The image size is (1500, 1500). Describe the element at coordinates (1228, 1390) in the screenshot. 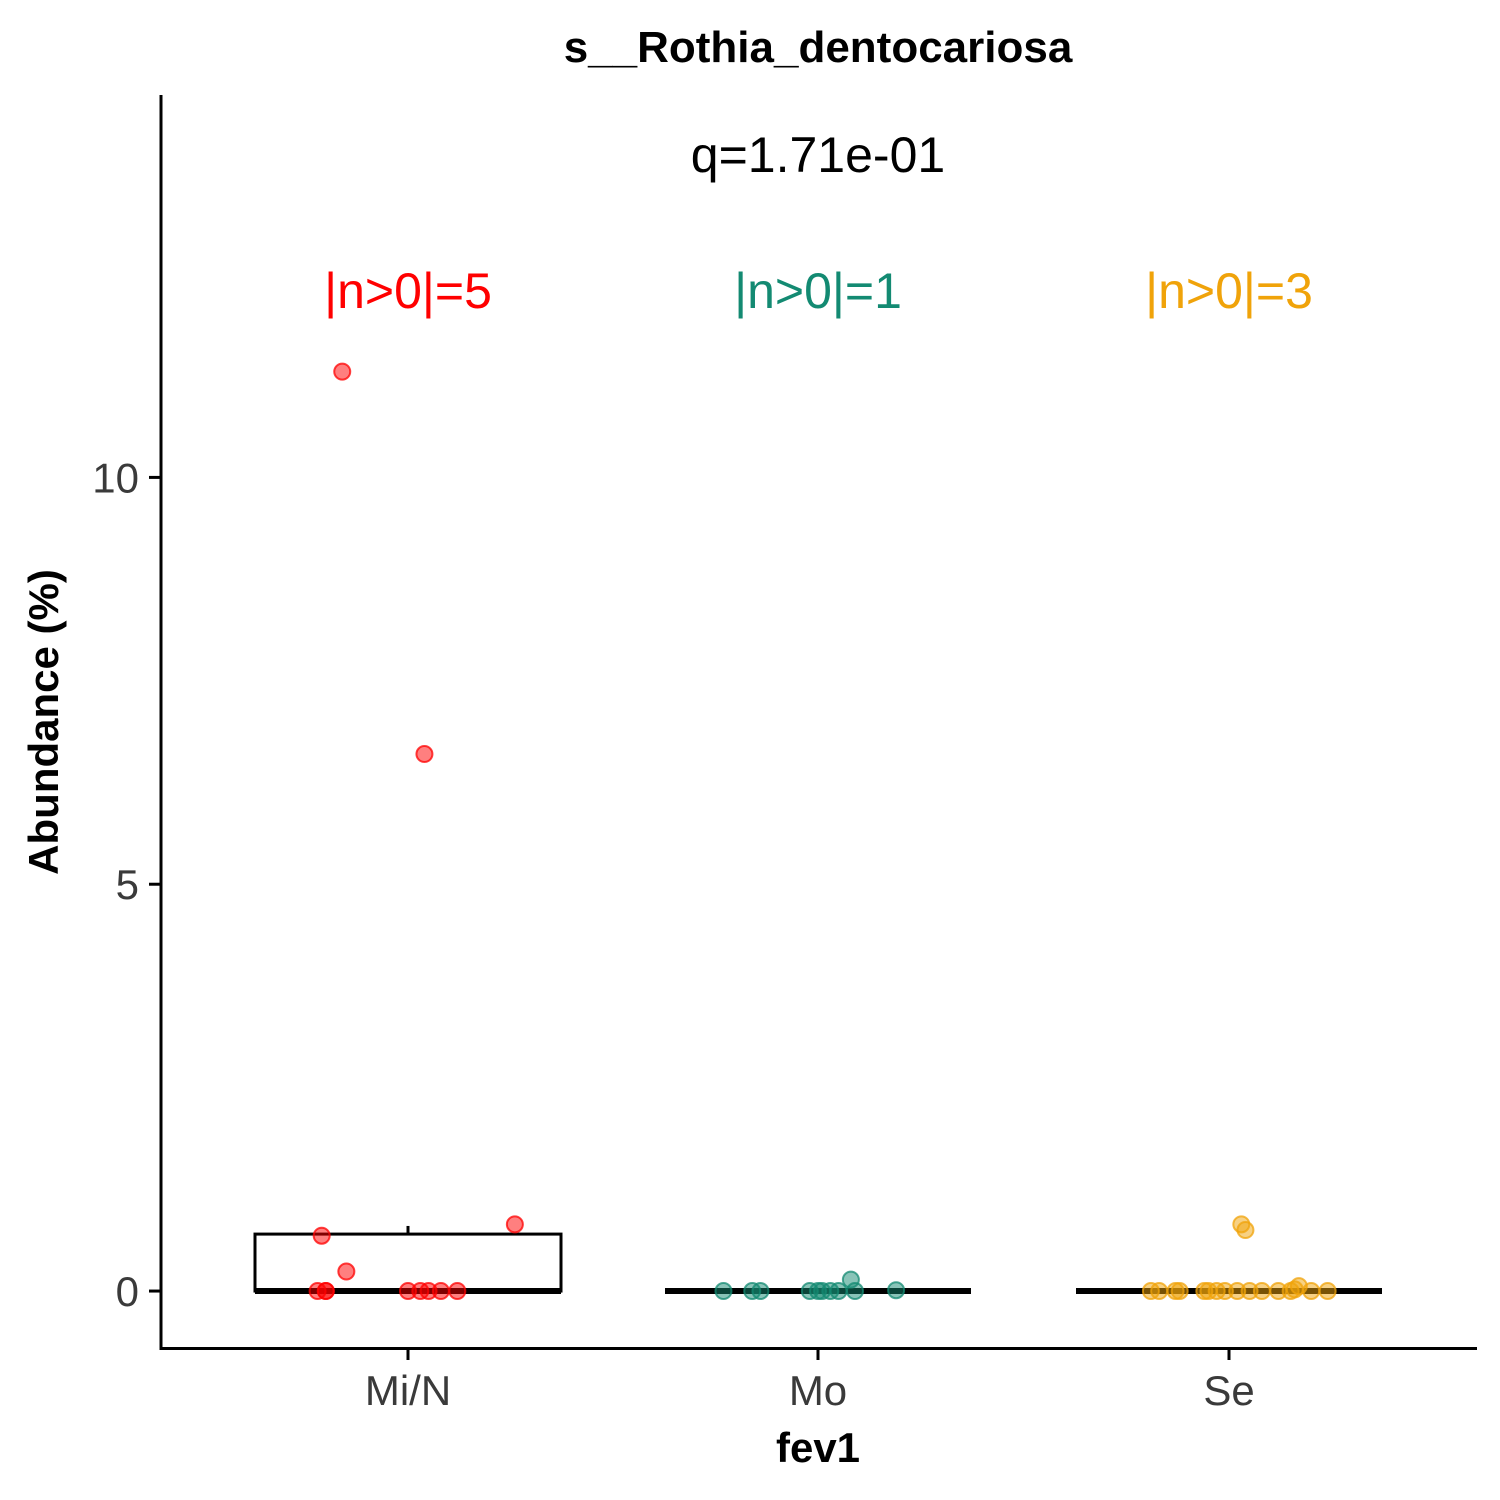

I see `x-tick-label: Se` at that location.